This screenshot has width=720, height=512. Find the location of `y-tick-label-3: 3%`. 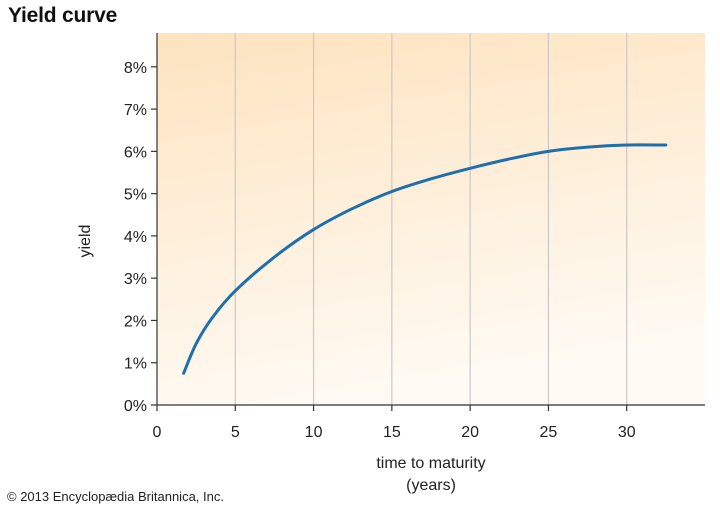

y-tick-label-3: 3% is located at coordinates (135, 279).